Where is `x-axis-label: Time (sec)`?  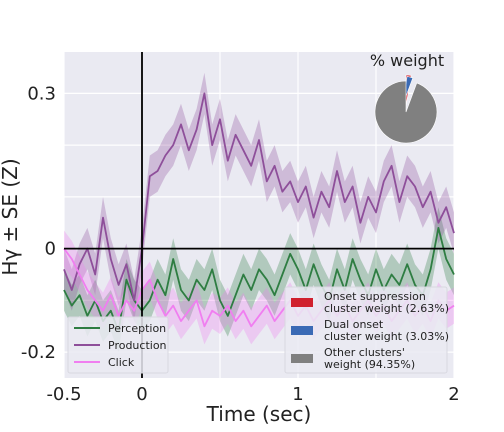
x-axis-label: Time (sec) is located at coordinates (259, 414).